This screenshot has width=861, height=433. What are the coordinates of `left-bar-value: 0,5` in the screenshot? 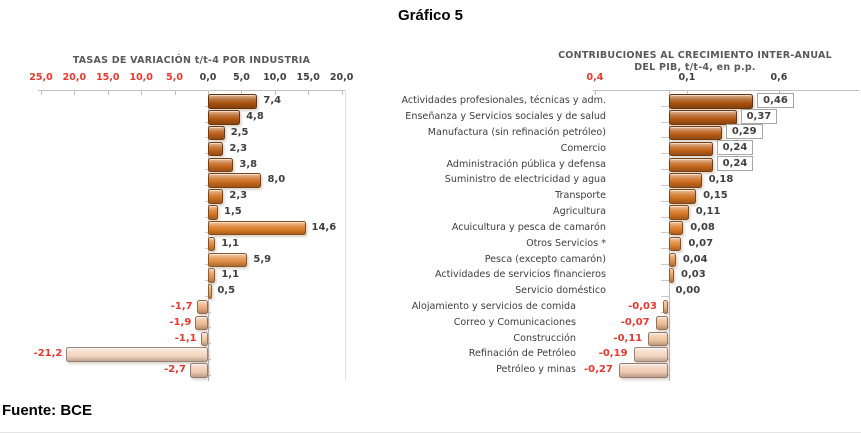 It's located at (226, 291).